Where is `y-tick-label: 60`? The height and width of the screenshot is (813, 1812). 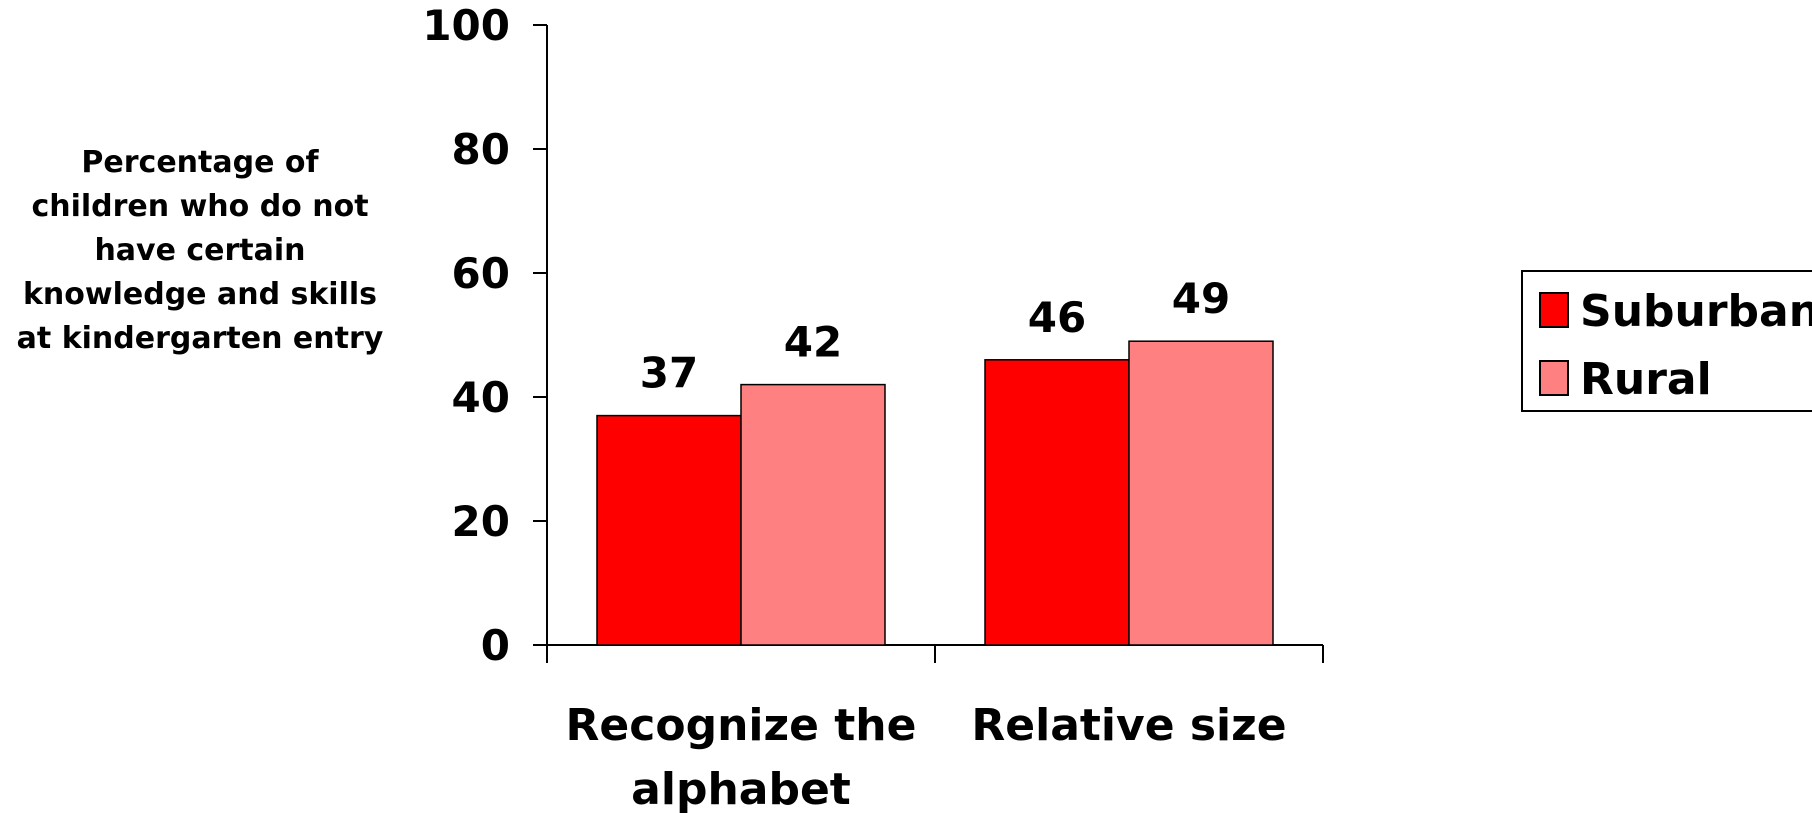 y-tick-label: 60 is located at coordinates (481, 273).